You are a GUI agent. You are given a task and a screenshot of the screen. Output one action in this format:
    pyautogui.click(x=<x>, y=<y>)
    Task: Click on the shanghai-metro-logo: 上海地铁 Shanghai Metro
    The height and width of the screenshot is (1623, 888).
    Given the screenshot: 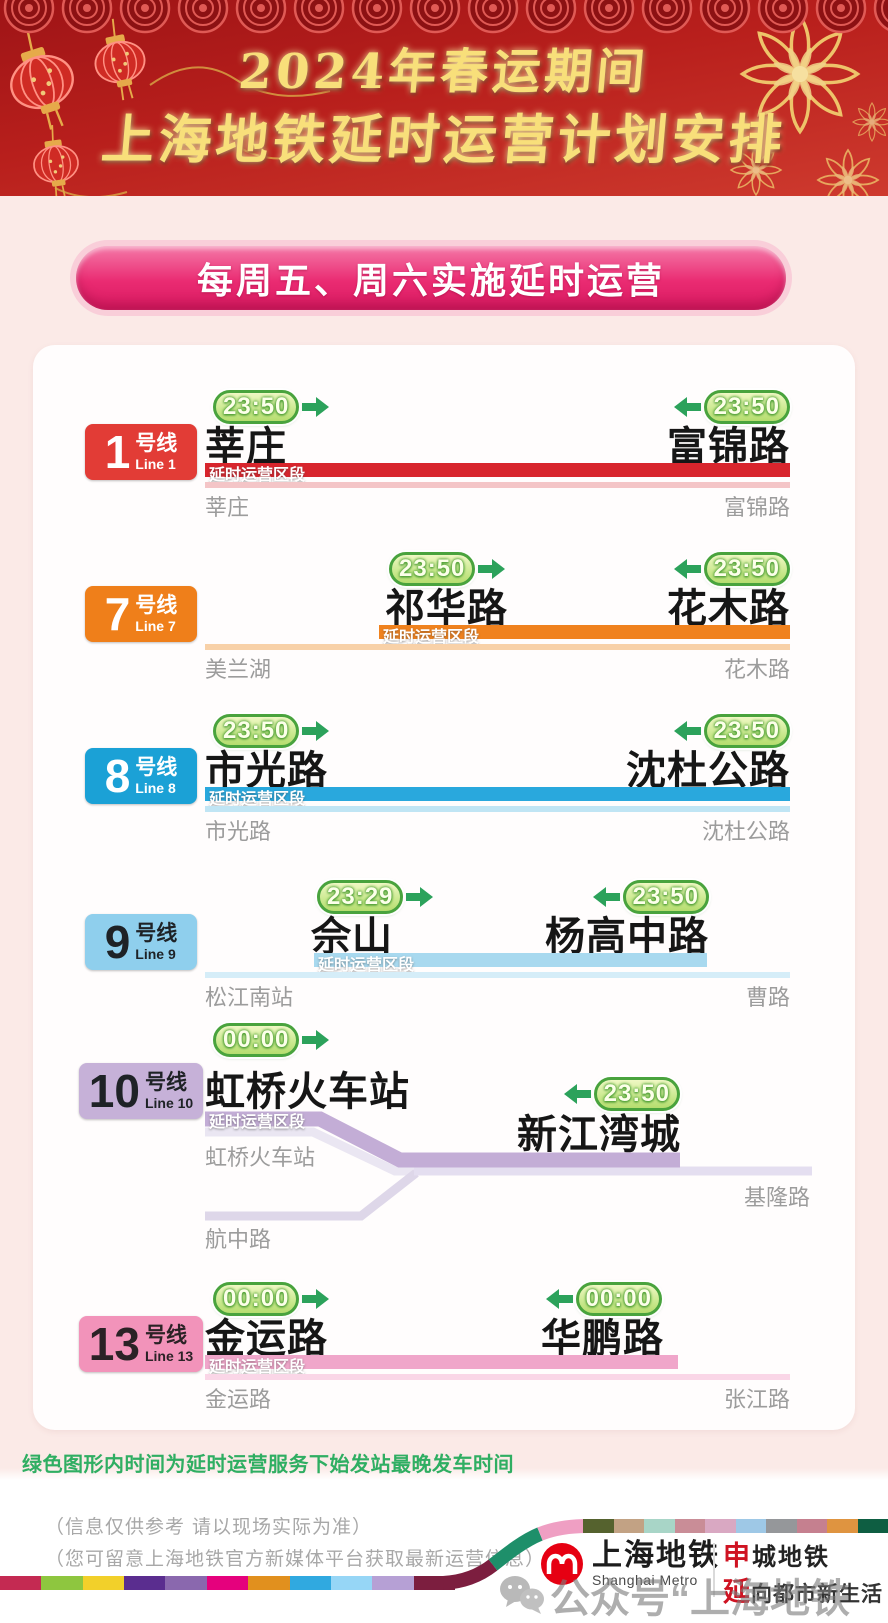 What is the action you would take?
    pyautogui.click(x=630, y=1564)
    